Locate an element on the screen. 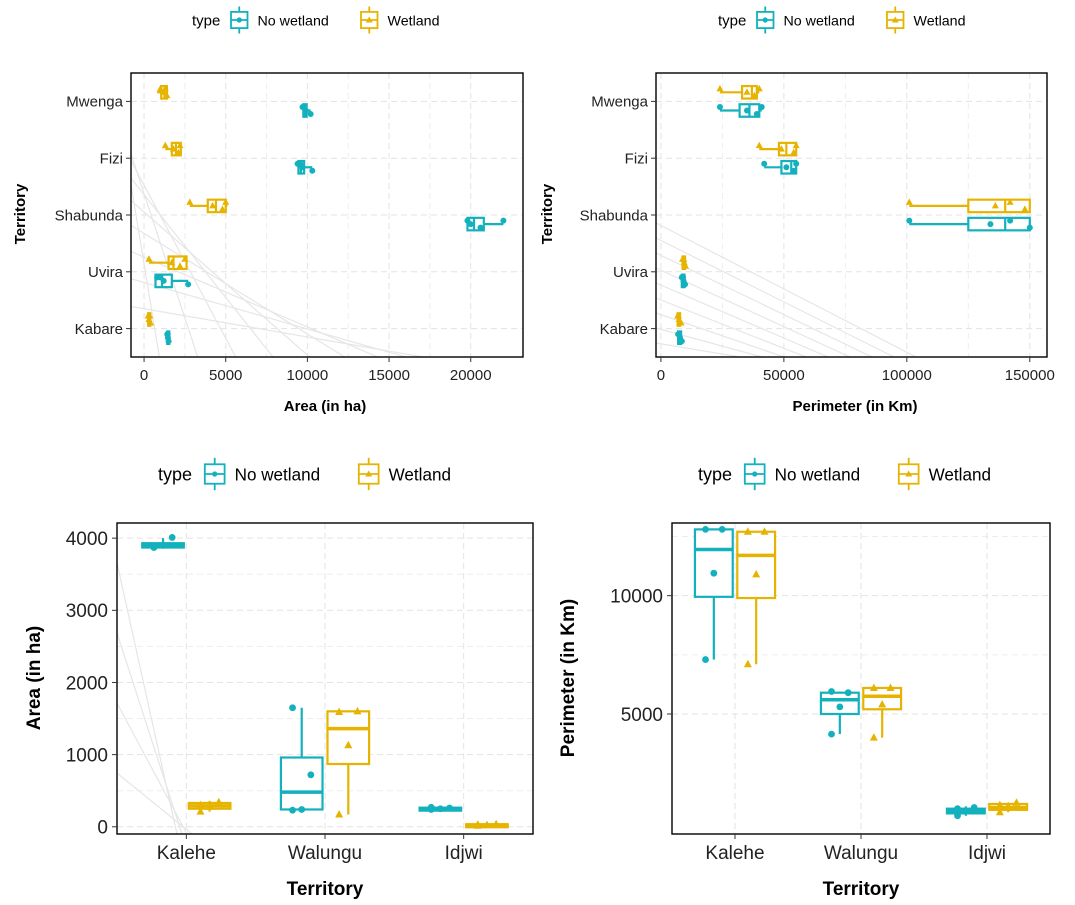  box-idjwi-wetland is located at coordinates (487, 824).